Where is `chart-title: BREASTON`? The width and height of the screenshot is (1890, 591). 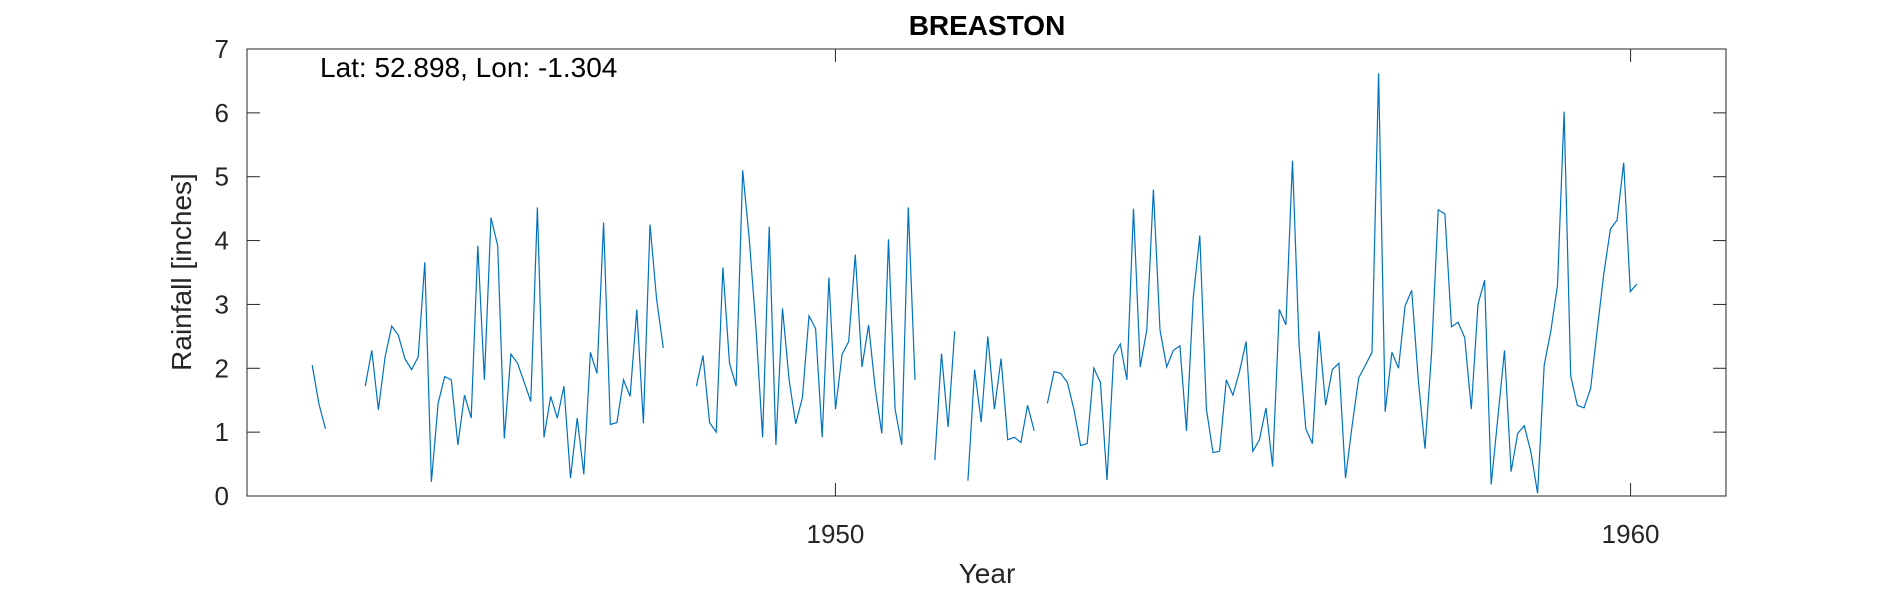
chart-title: BREASTON is located at coordinates (987, 25).